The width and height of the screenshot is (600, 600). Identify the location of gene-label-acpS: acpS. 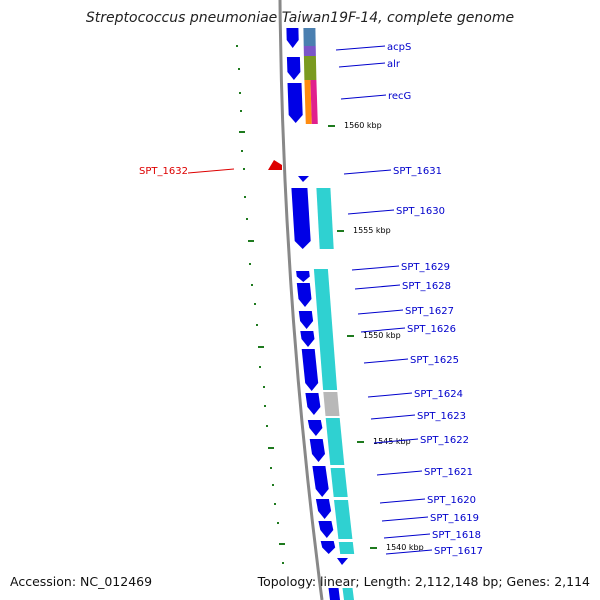
(399, 47).